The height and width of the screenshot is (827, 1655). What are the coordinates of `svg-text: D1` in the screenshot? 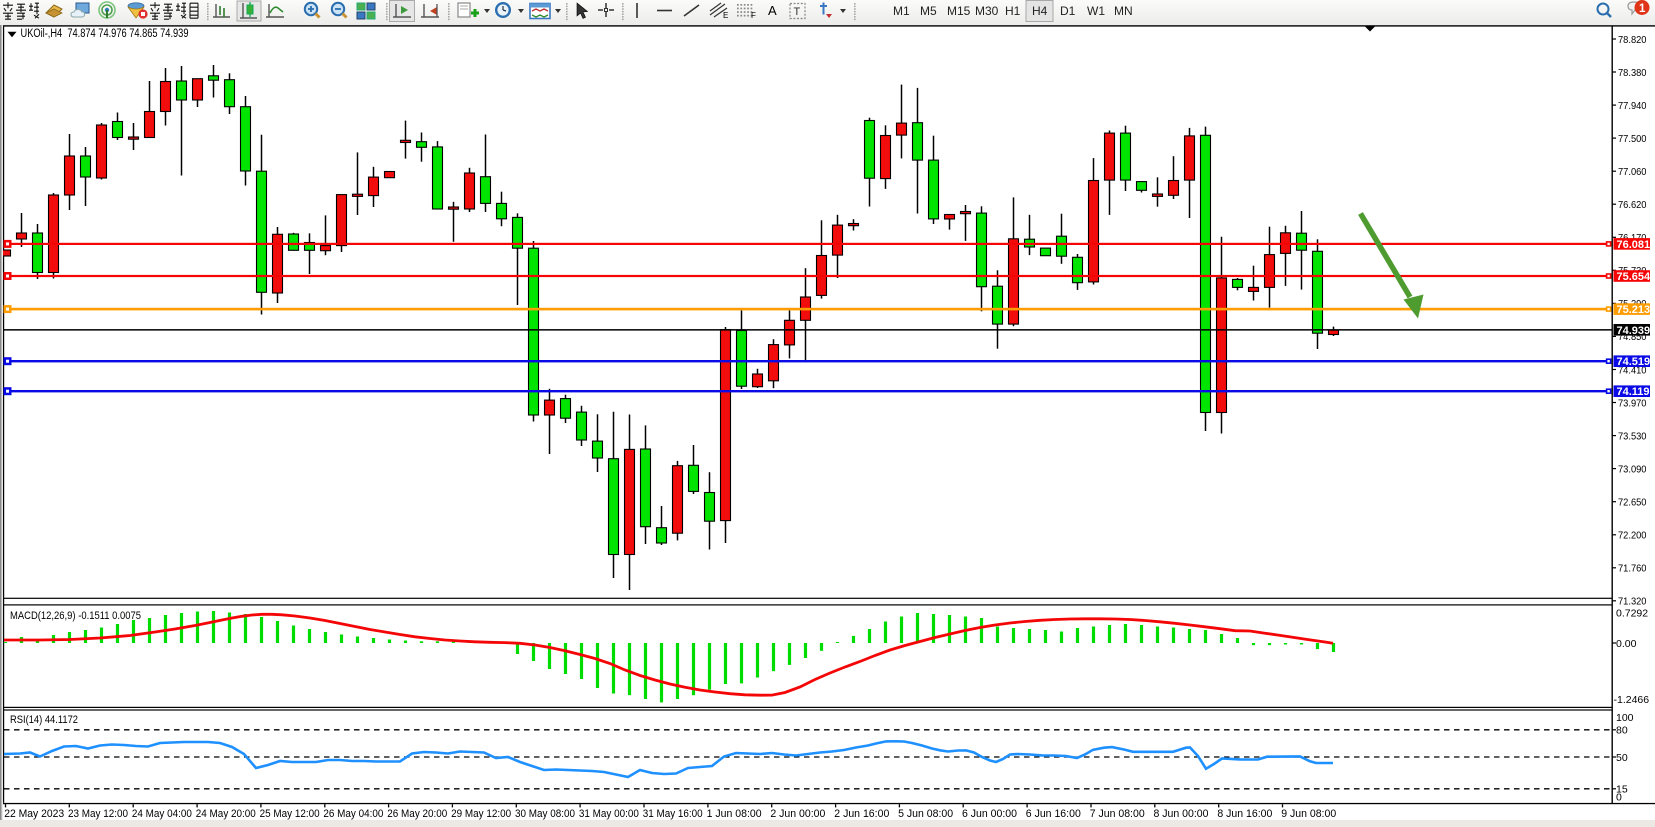 It's located at (1068, 11).